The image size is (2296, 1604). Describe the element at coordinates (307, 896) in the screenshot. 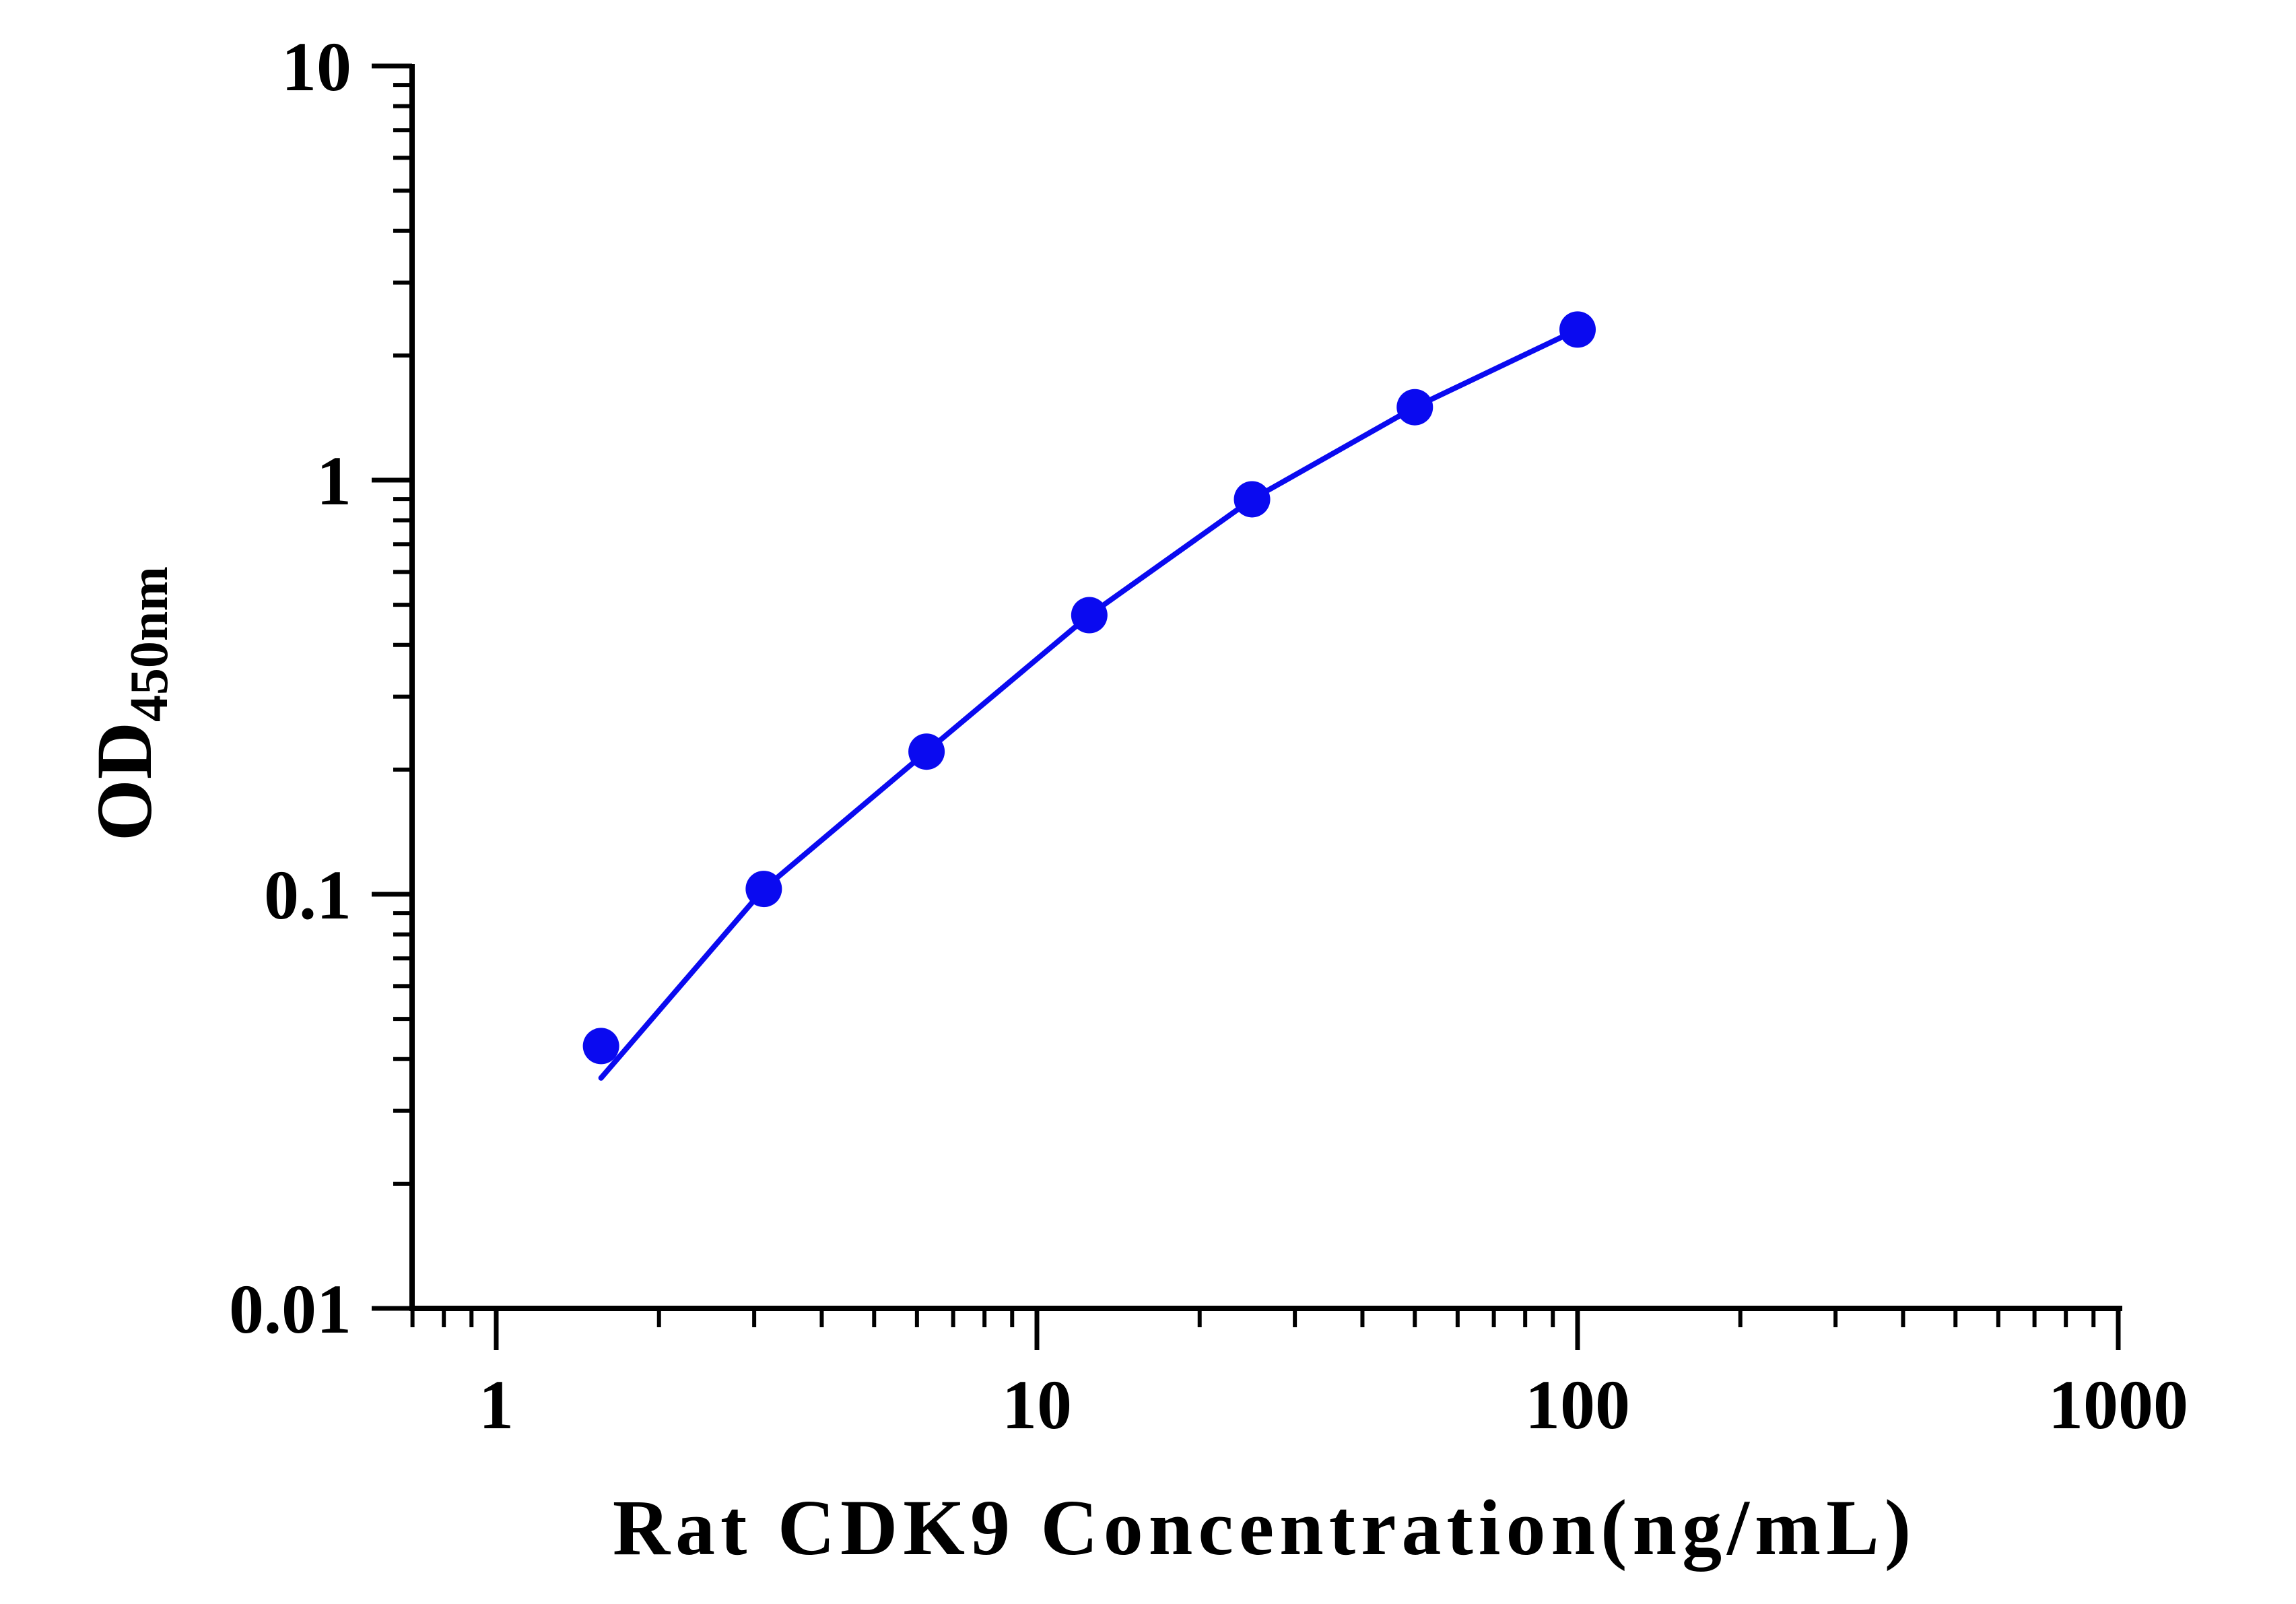

I see `y-tick-label: 0.1` at that location.